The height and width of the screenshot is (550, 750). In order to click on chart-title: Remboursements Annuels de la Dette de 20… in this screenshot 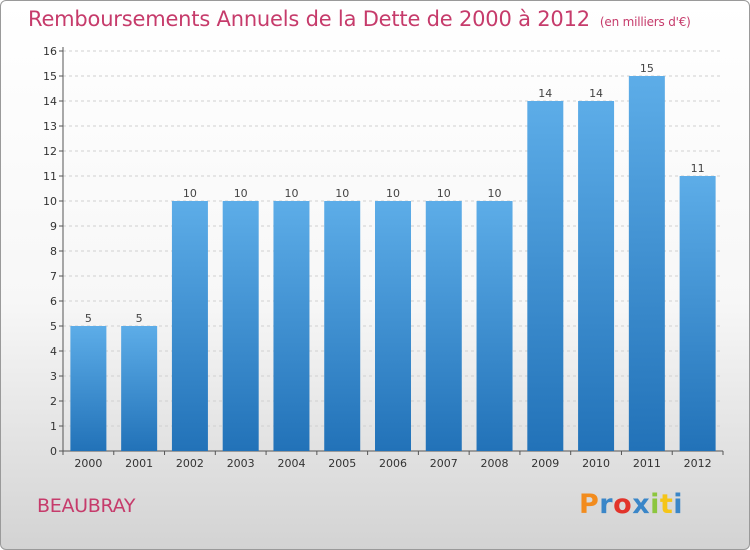, I will do `click(359, 19)`.